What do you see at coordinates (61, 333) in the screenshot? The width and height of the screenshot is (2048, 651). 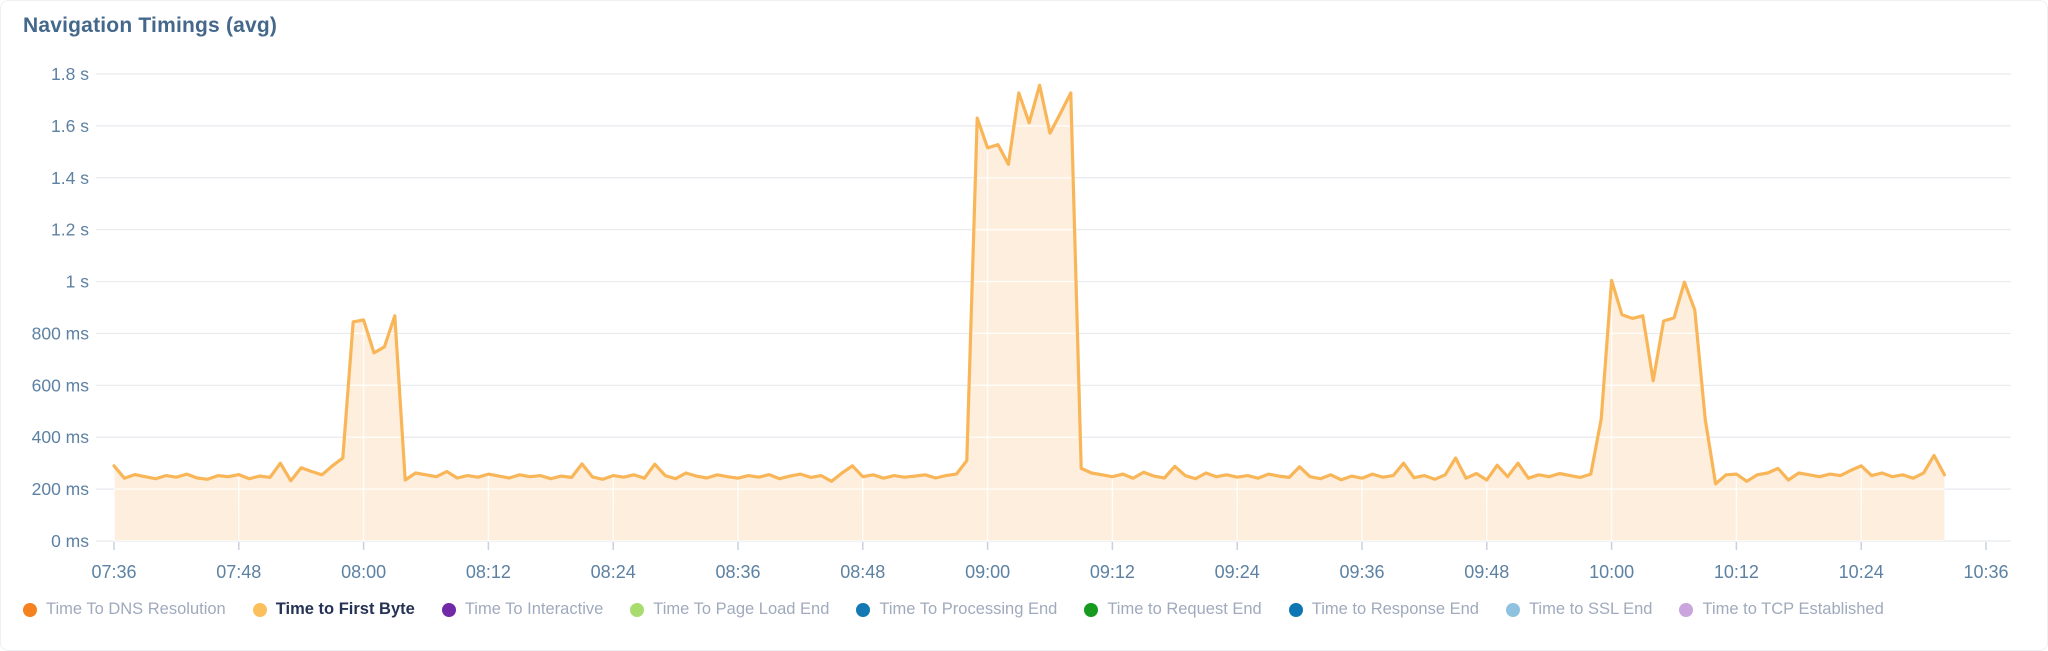 I see `y-axis-label: 800 ms` at bounding box center [61, 333].